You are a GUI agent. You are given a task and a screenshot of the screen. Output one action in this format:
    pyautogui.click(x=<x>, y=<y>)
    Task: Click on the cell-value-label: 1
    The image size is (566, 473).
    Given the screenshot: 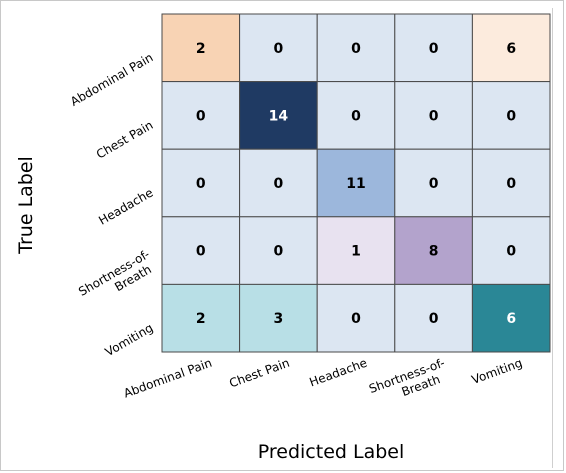 What is the action you would take?
    pyautogui.click(x=356, y=252)
    